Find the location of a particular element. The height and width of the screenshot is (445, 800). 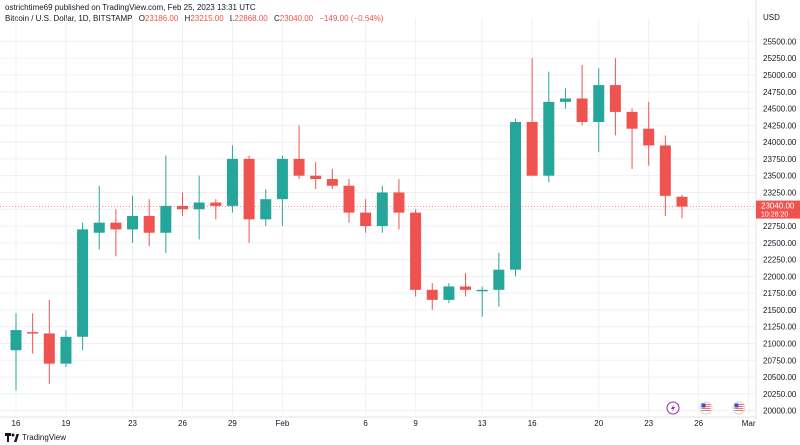

x-tick-label: Feb is located at coordinates (283, 423).